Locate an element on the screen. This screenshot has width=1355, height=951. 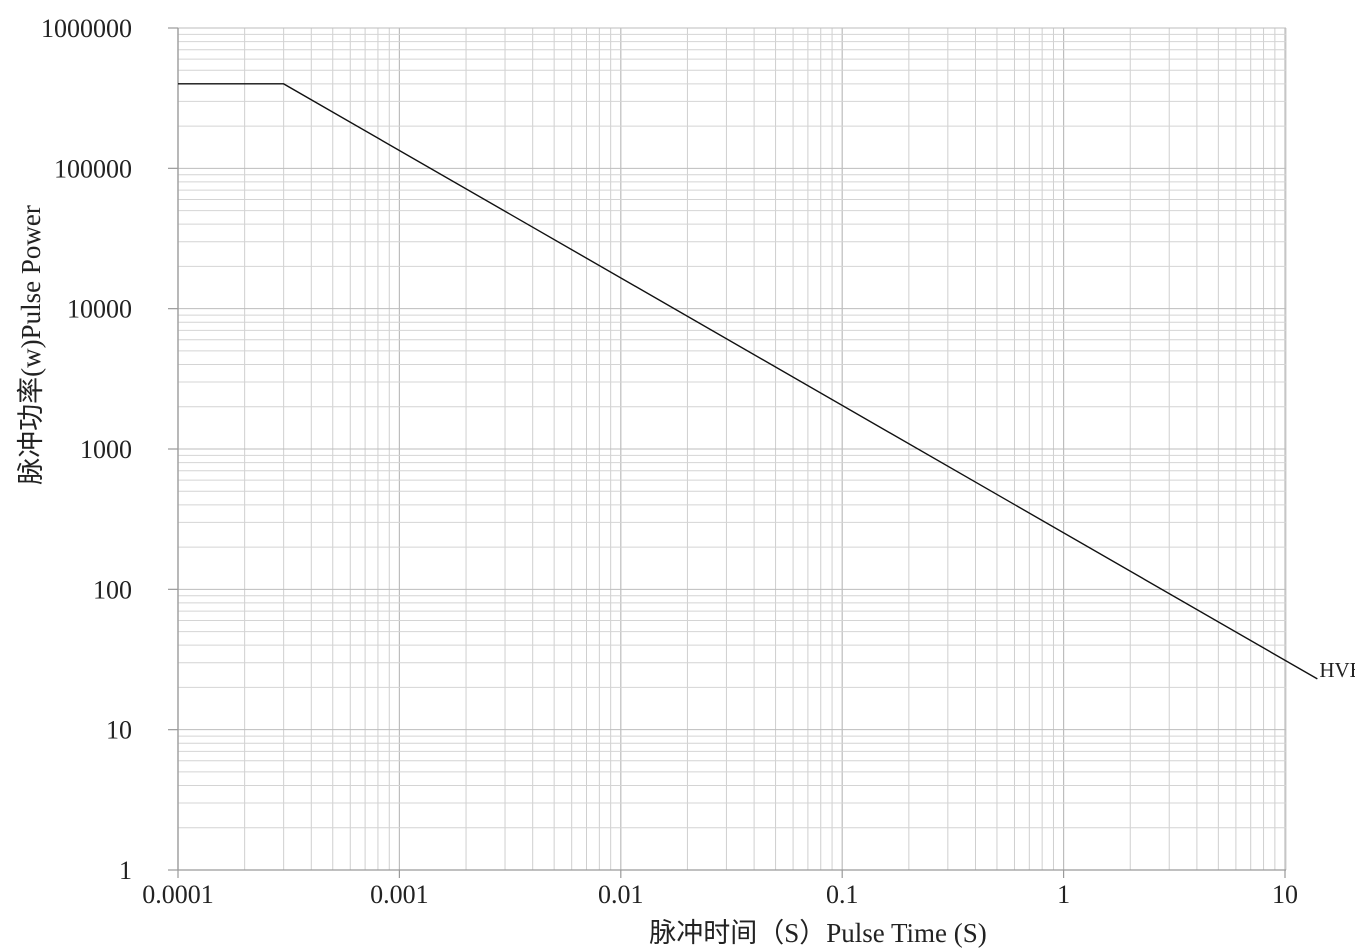
y-tick-label: 10 is located at coordinates (119, 730).